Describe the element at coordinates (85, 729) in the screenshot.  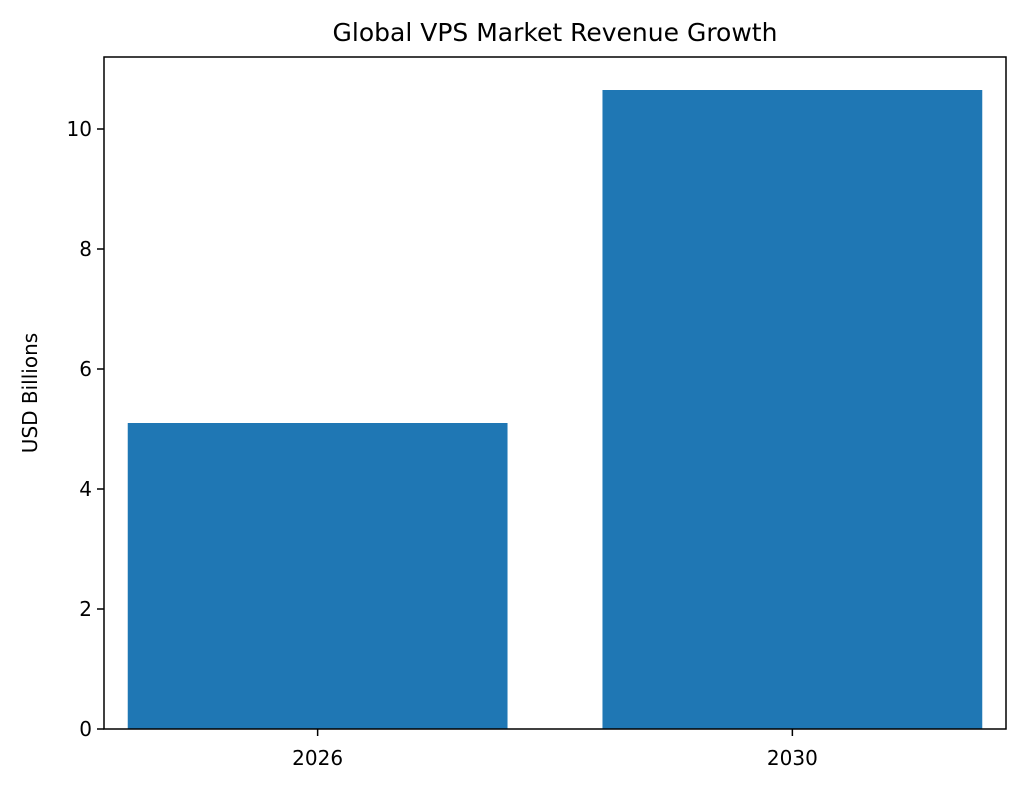
I see `y-tick-label: 0` at that location.